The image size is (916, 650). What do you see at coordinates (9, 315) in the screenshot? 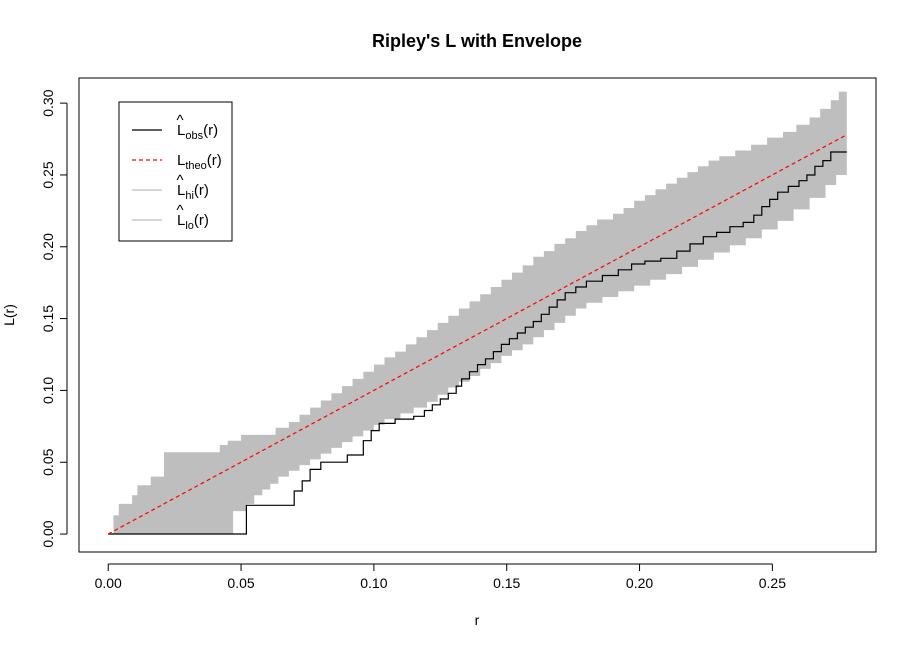
I see `y-axis-label: L(r)` at bounding box center [9, 315].